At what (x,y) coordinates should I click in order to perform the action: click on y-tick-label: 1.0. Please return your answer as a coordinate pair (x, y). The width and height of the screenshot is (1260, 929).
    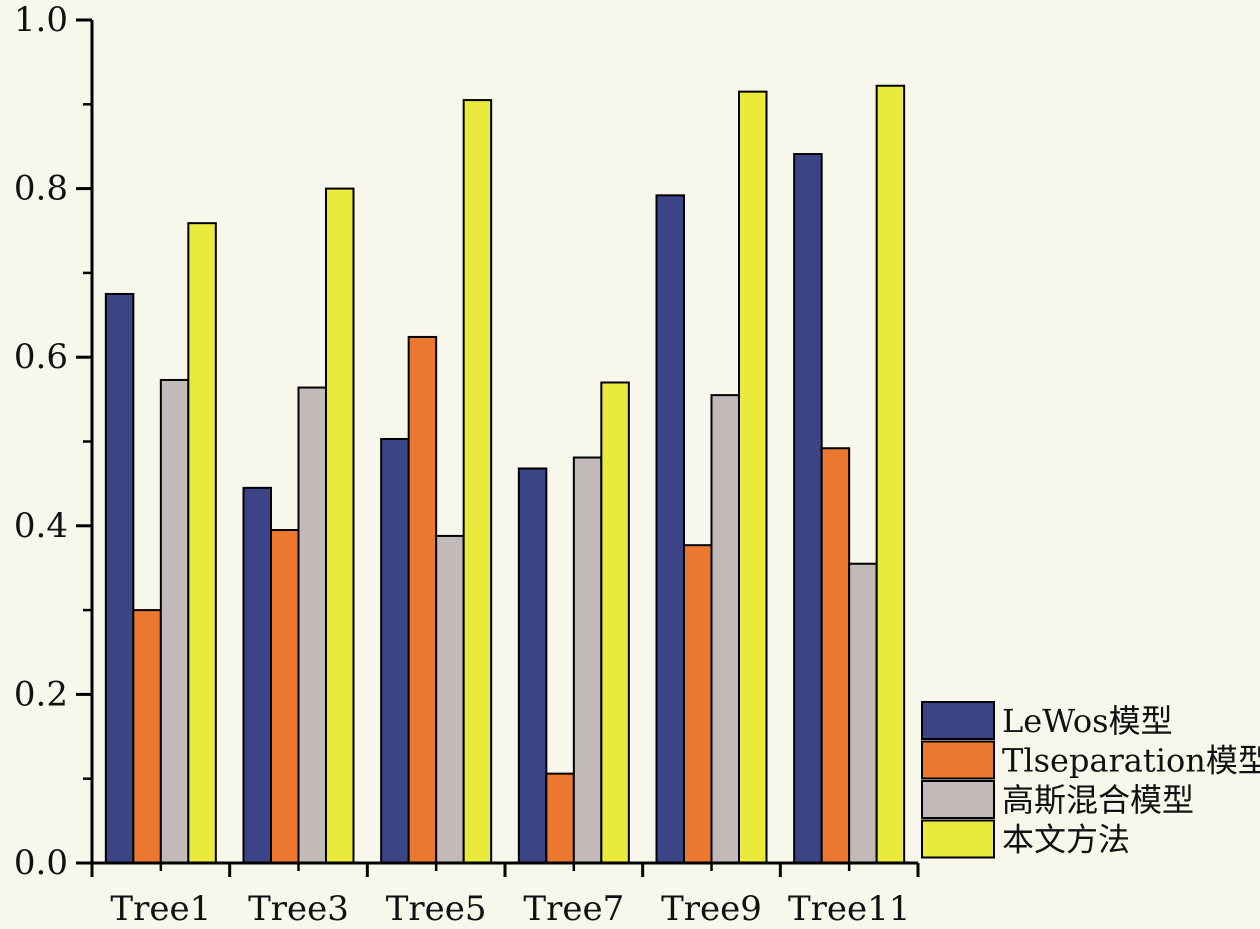
    Looking at the image, I should click on (41, 20).